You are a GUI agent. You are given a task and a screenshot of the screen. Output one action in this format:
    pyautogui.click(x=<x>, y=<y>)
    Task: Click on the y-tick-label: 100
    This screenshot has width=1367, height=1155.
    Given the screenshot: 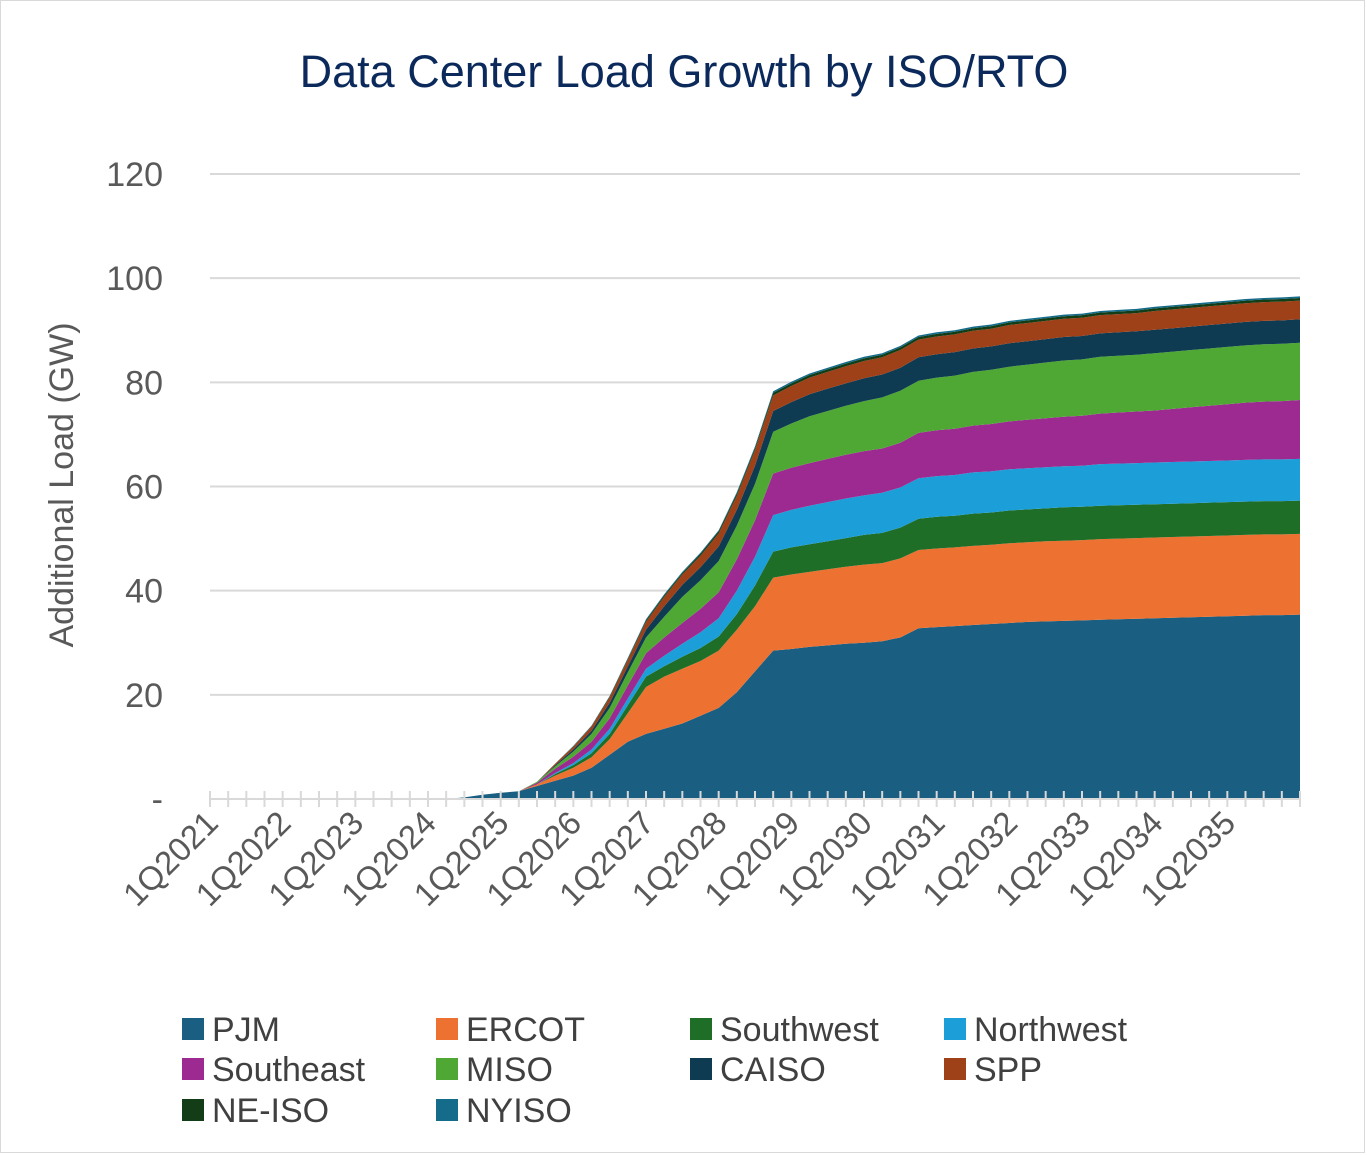 What is the action you would take?
    pyautogui.click(x=134, y=279)
    